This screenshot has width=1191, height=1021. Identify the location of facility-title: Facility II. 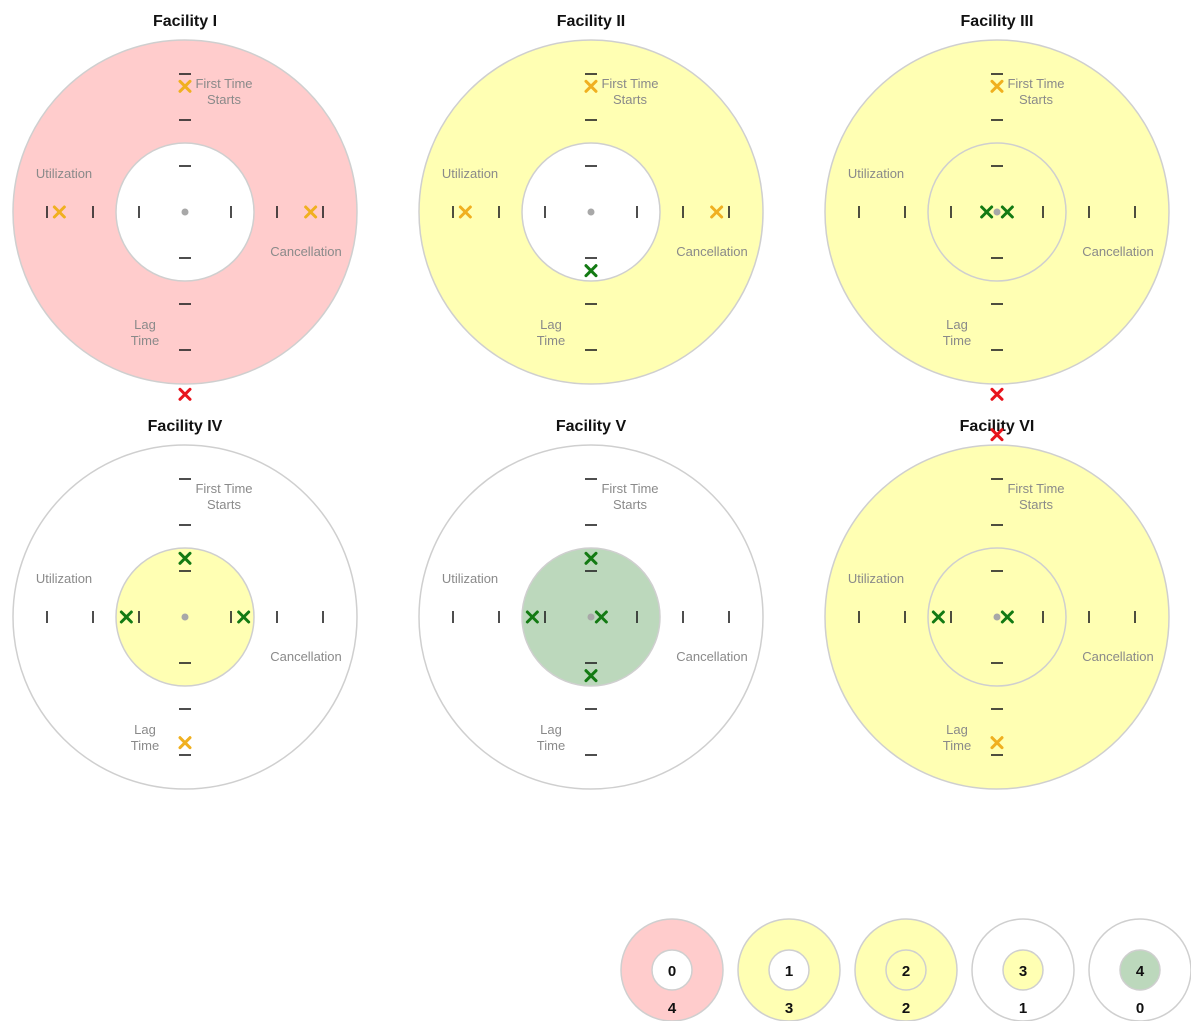
(591, 21).